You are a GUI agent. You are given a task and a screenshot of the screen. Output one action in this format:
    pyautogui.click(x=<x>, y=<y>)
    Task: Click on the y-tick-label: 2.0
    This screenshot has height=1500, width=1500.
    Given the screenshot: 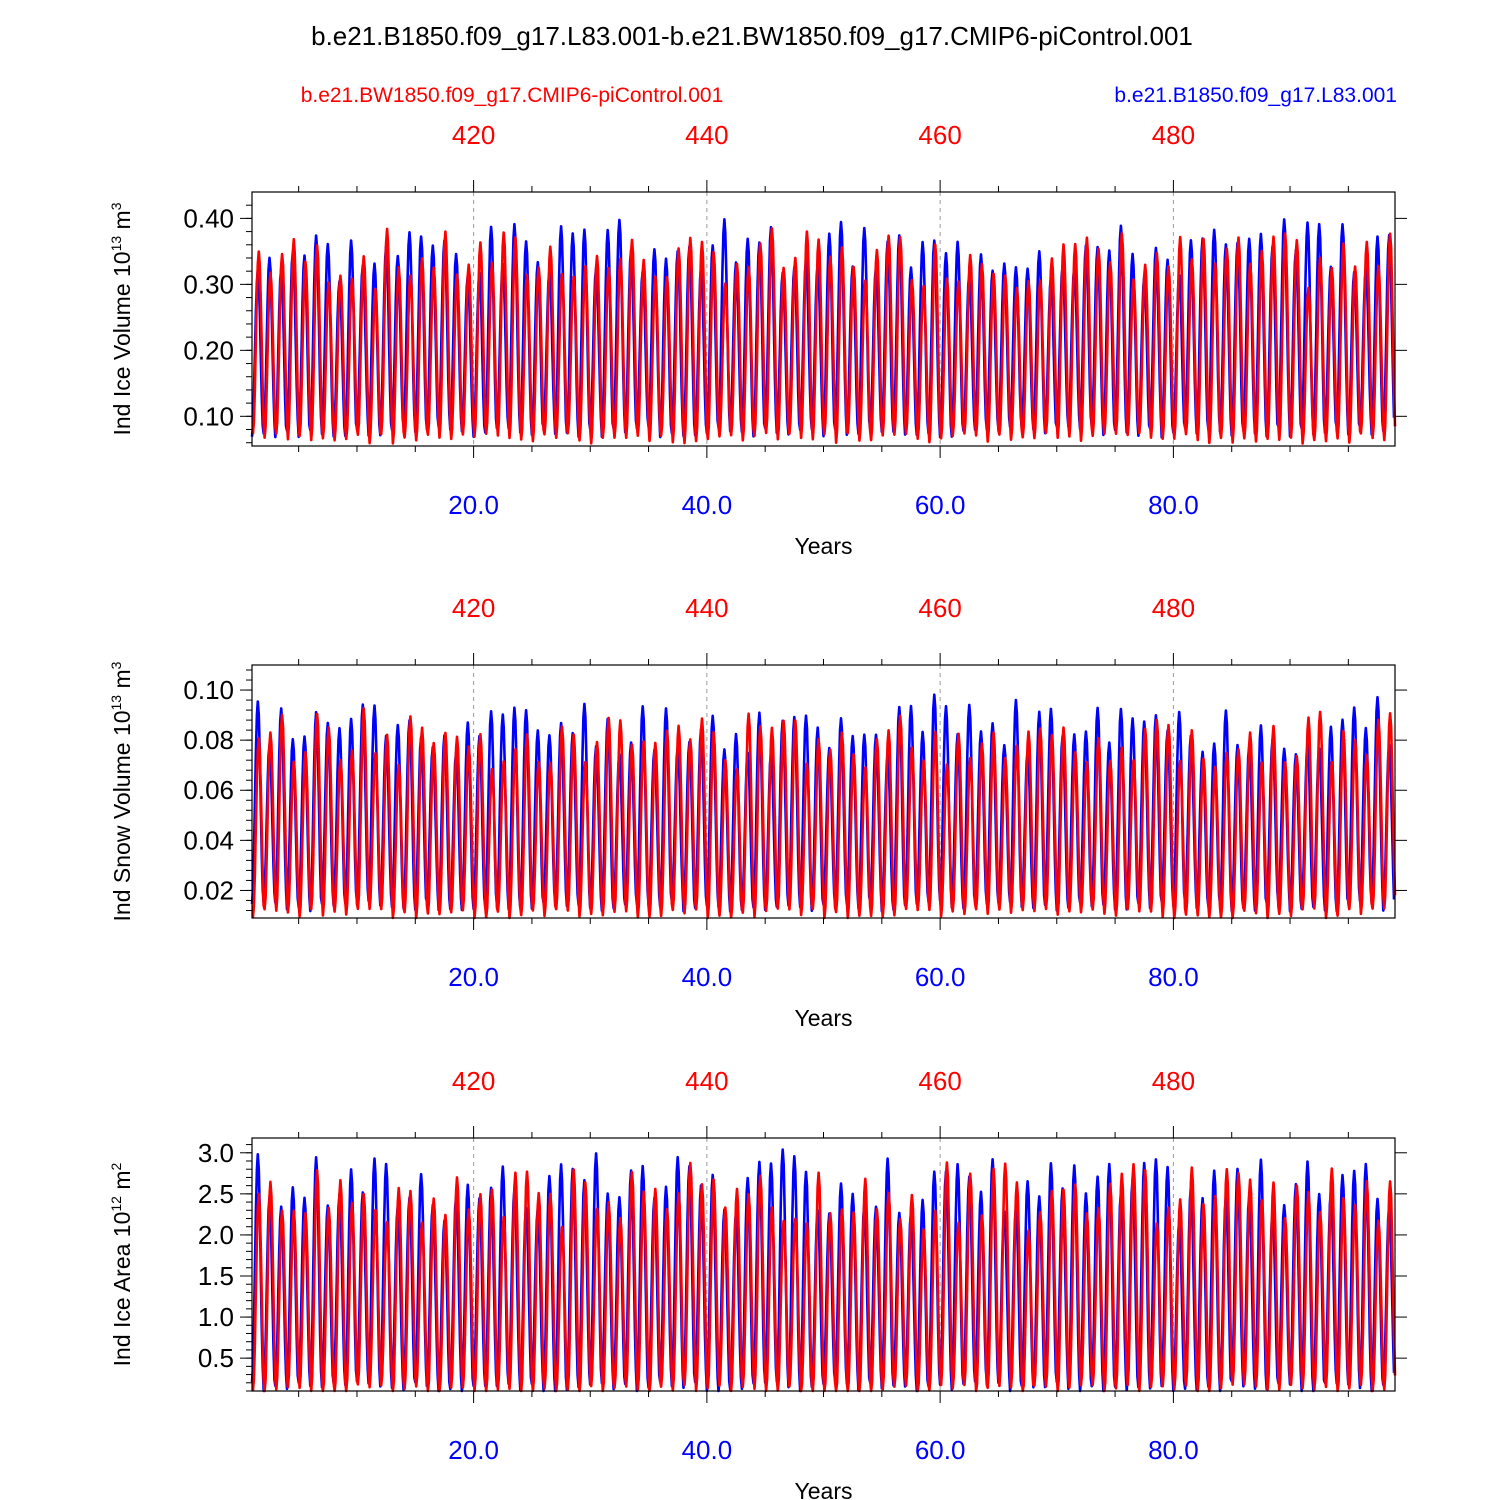 What is the action you would take?
    pyautogui.click(x=216, y=1235)
    